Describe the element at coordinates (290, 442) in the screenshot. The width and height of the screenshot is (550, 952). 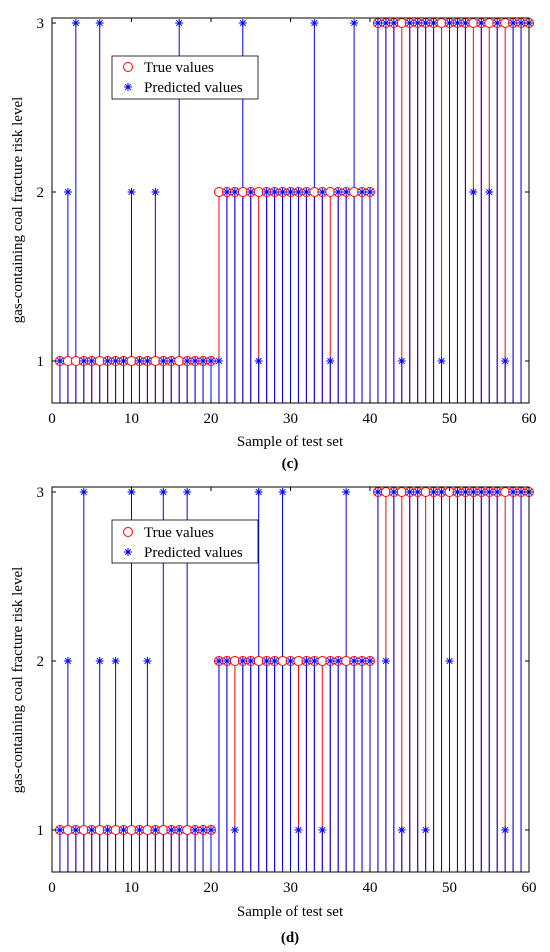
I see `x-axis-label: Sample of test set` at that location.